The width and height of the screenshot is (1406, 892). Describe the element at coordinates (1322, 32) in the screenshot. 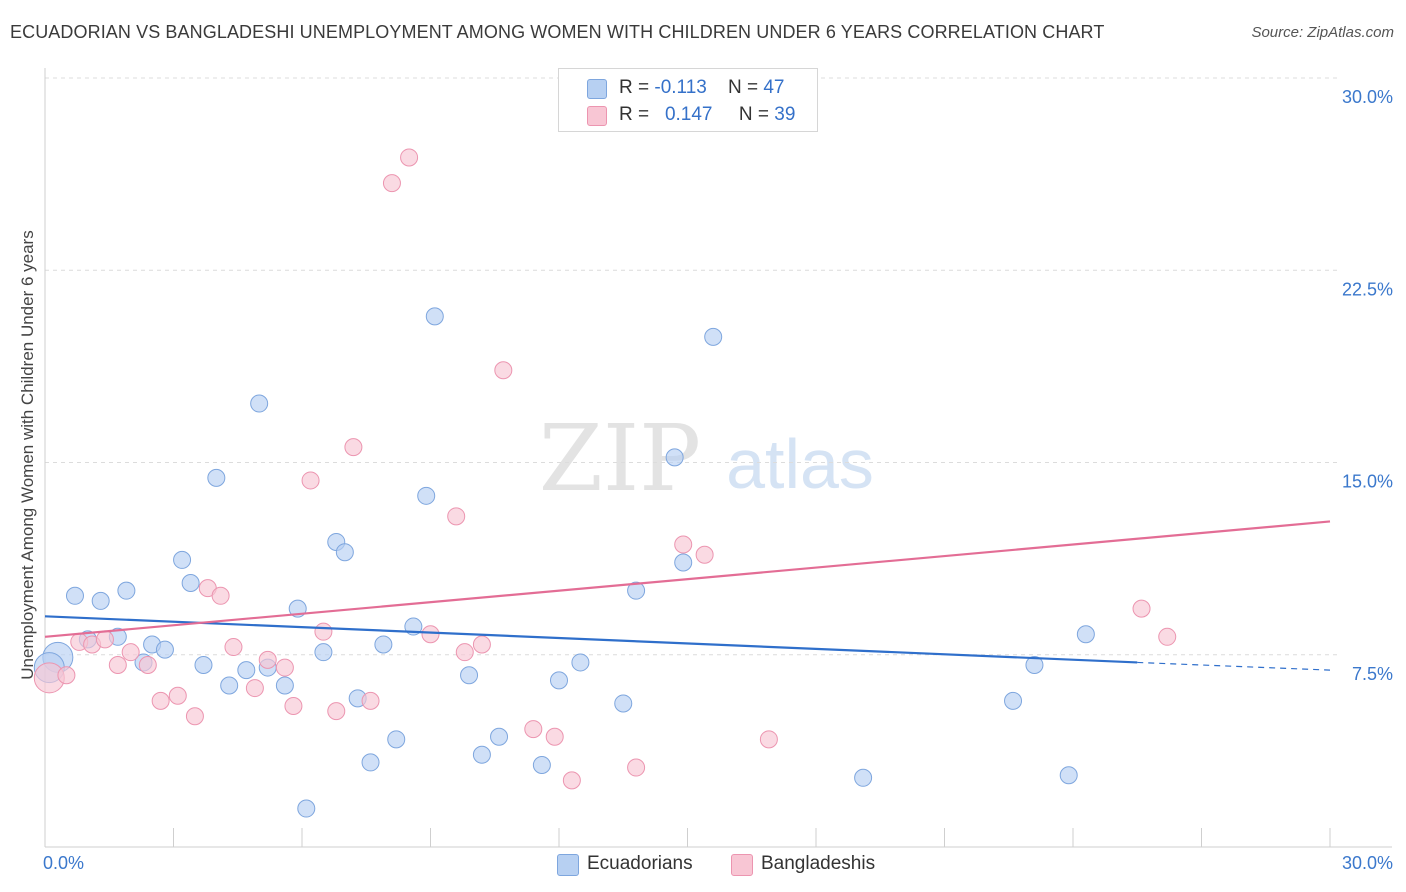

I see `source-label: Source: ZipAtlas.com` at that location.